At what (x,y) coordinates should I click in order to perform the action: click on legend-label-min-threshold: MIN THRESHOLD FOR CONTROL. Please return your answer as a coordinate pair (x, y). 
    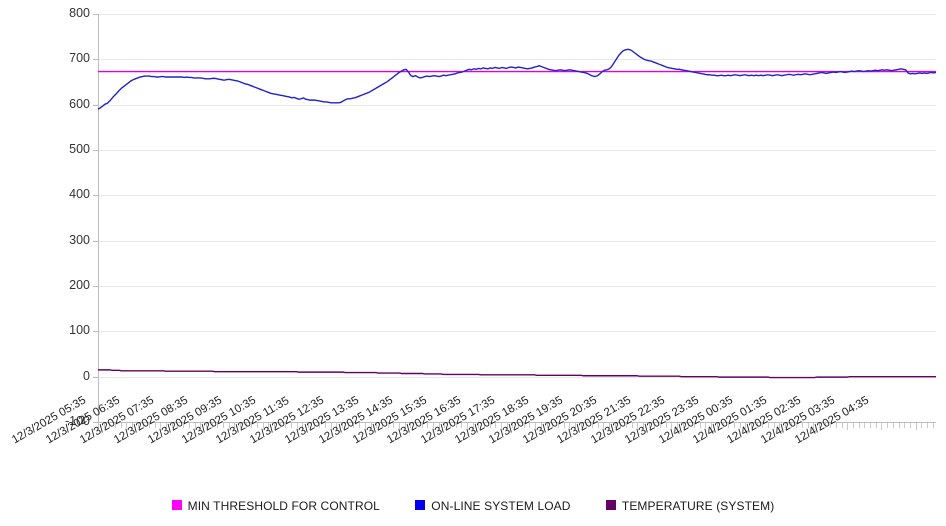
    Looking at the image, I should click on (283, 506).